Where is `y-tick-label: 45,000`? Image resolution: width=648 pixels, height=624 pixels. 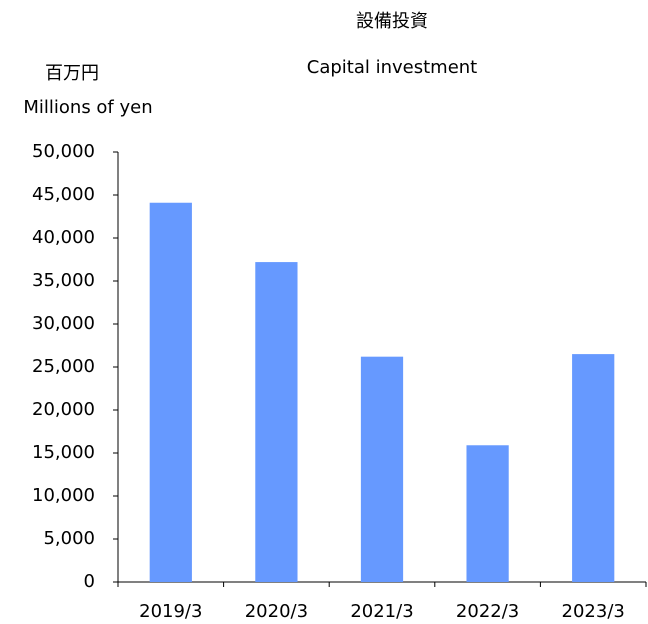
y-tick-label: 45,000 is located at coordinates (63, 194).